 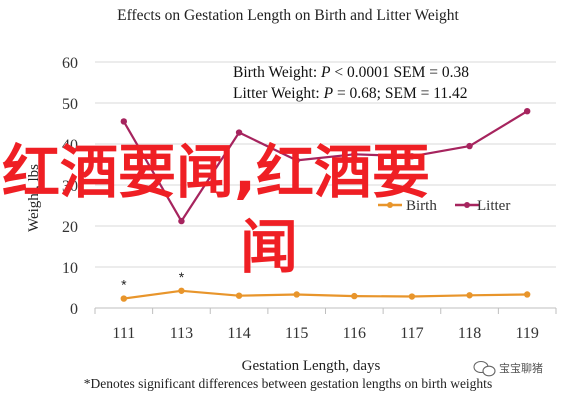 What do you see at coordinates (70, 186) in the screenshot?
I see `y-tick-label-30: 30` at bounding box center [70, 186].